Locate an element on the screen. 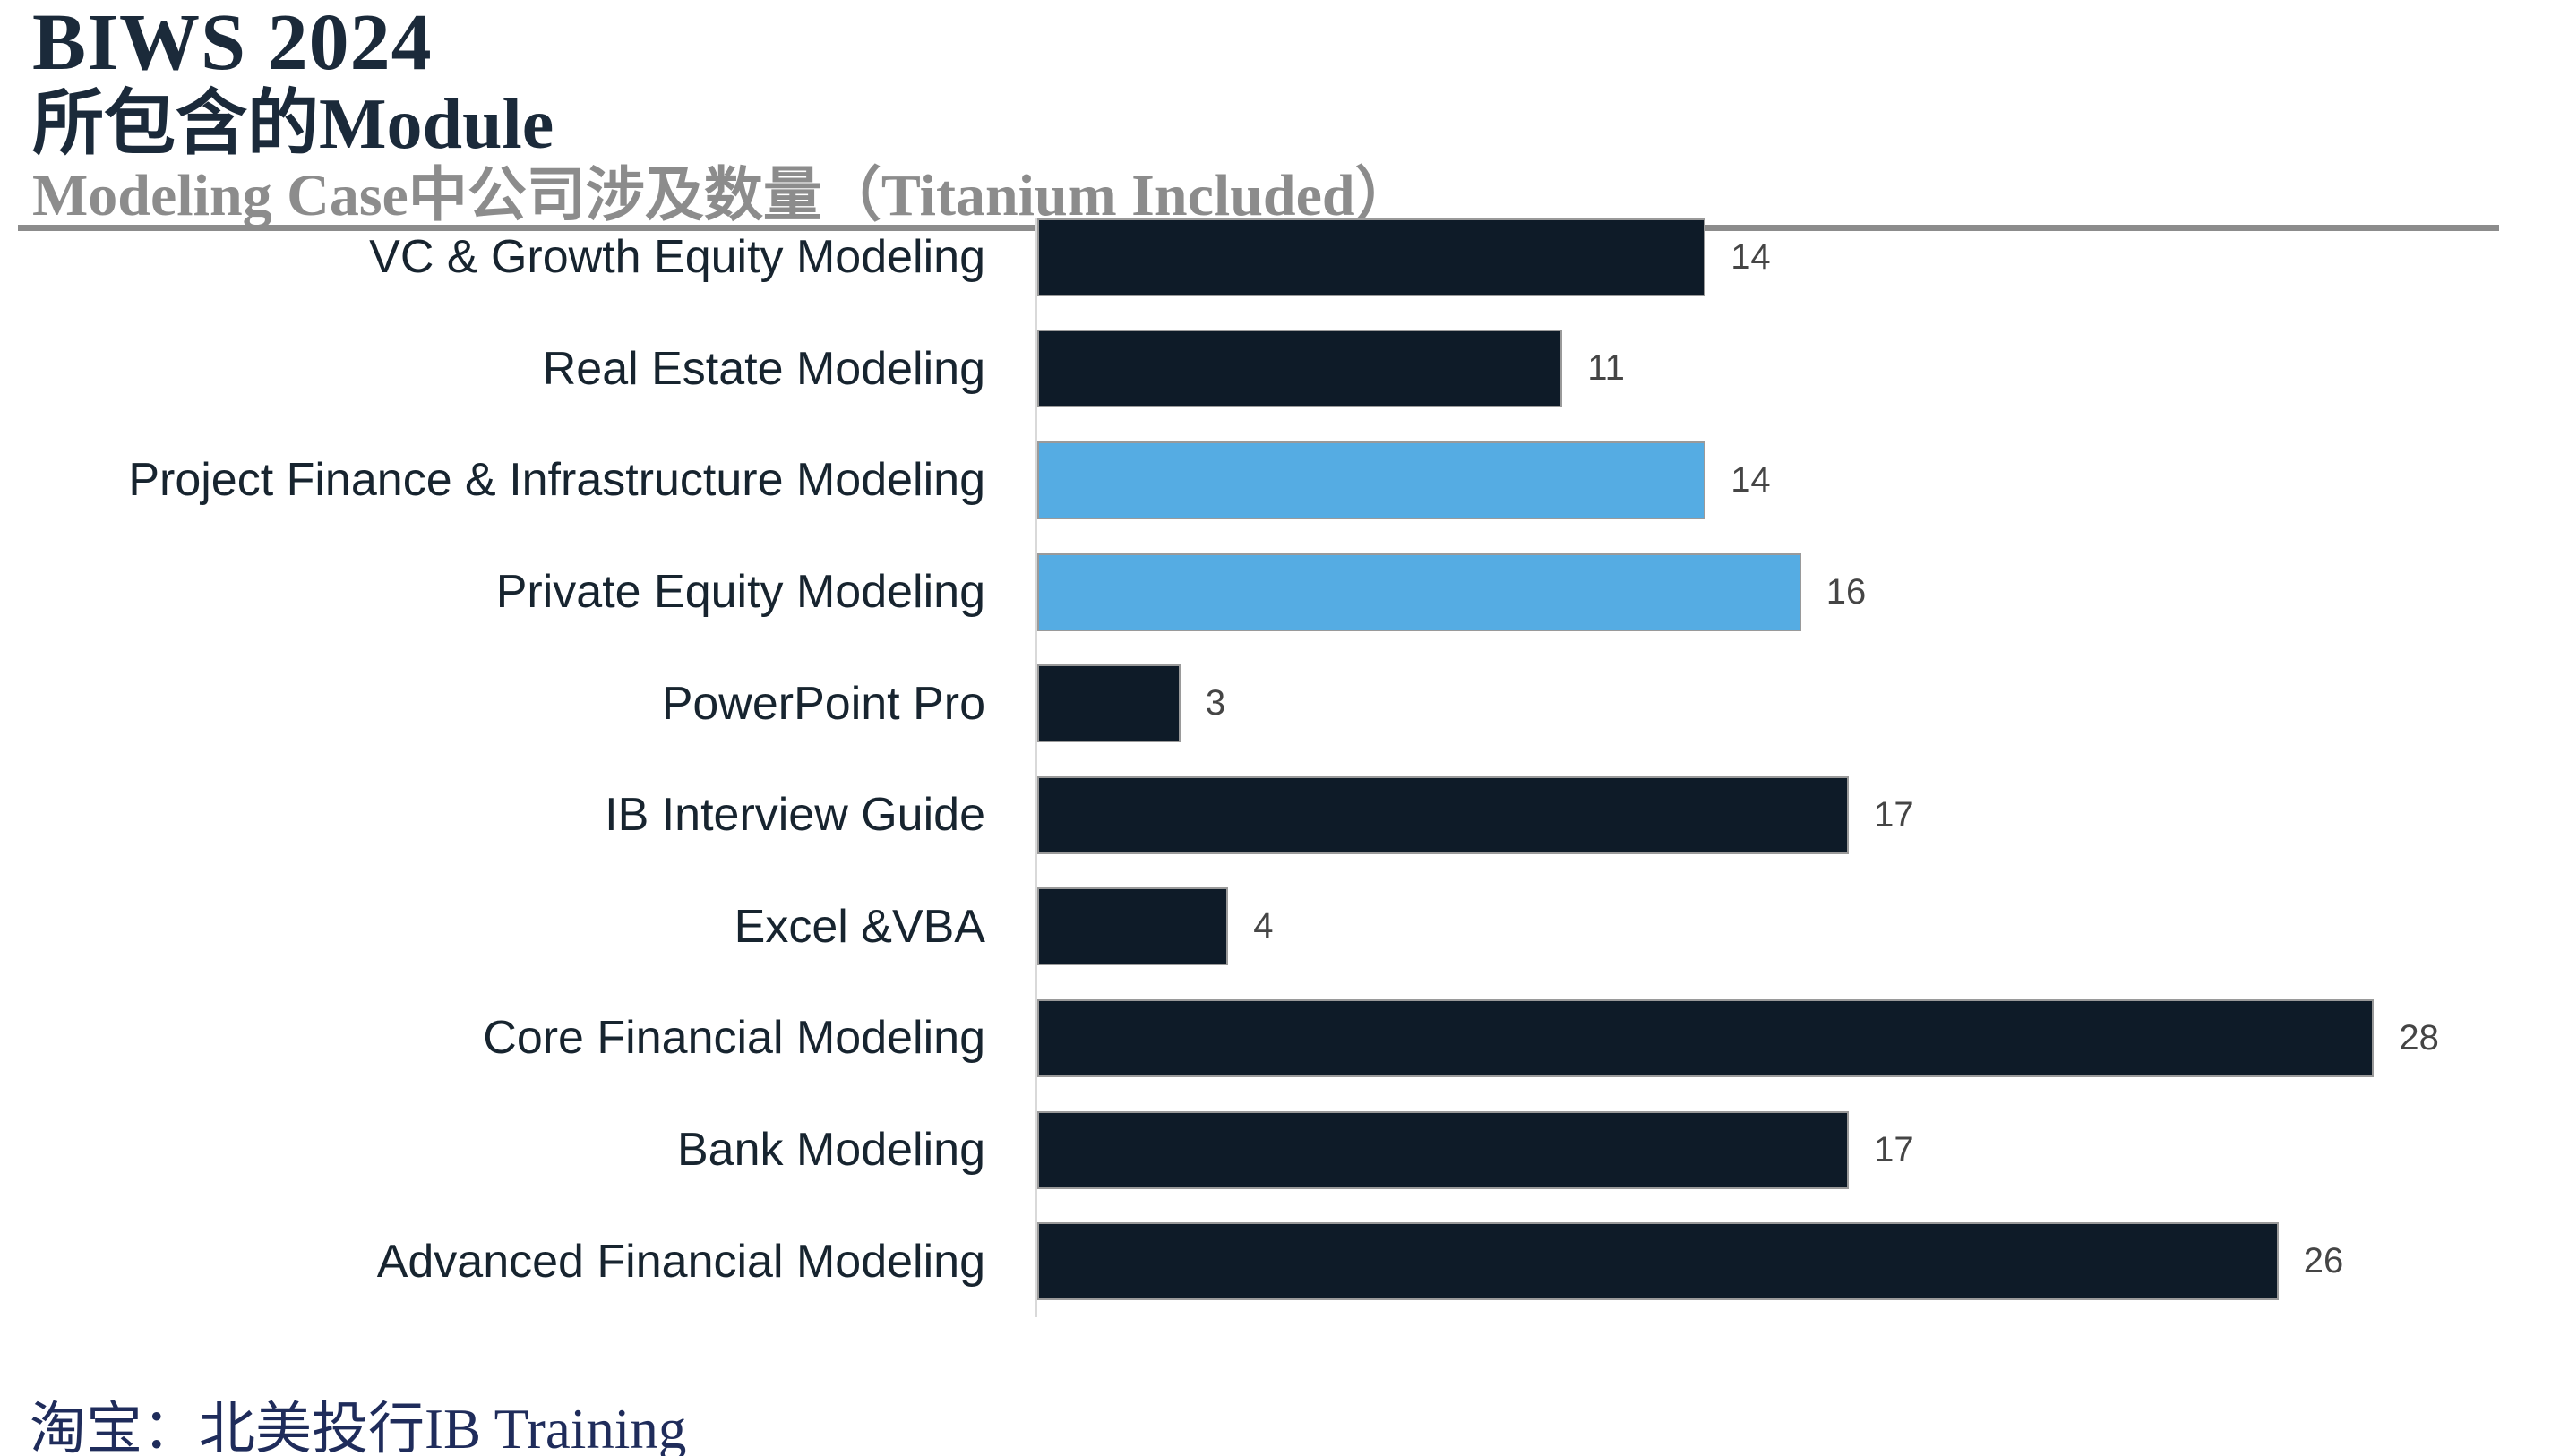 This screenshot has width=2560, height=1456. chart-row: IB Interview Guide 17 is located at coordinates (1280, 815).